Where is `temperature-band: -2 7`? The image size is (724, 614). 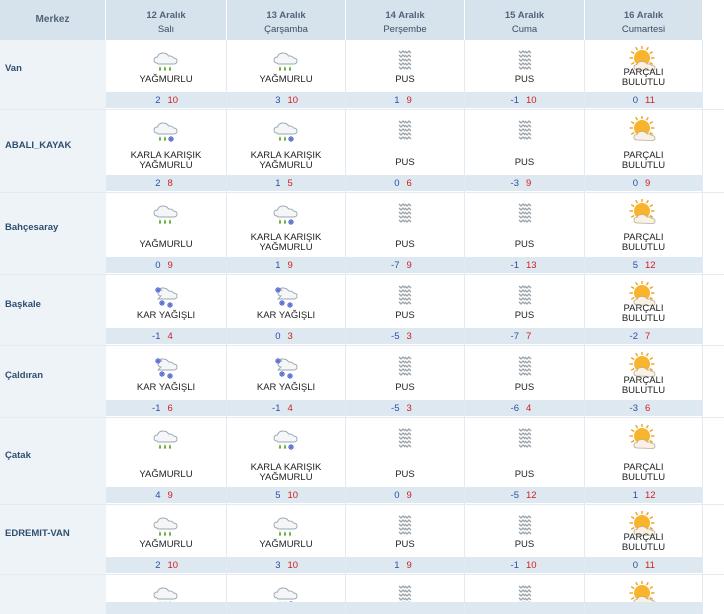
temperature-band: -2 7 is located at coordinates (643, 336).